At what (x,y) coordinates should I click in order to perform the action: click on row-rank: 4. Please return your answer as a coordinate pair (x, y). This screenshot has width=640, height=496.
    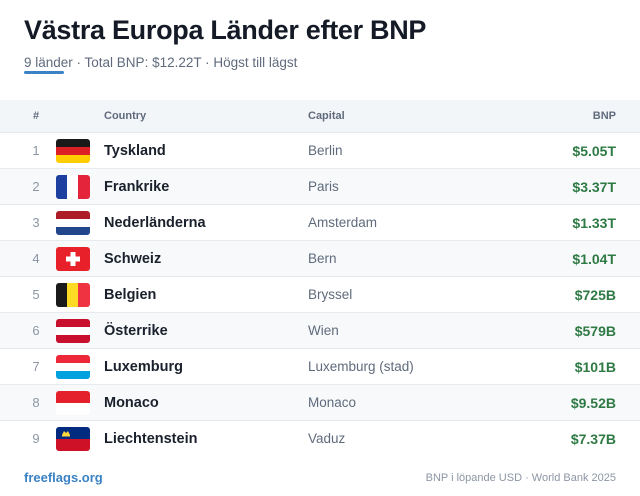
    Looking at the image, I should click on (36, 258).